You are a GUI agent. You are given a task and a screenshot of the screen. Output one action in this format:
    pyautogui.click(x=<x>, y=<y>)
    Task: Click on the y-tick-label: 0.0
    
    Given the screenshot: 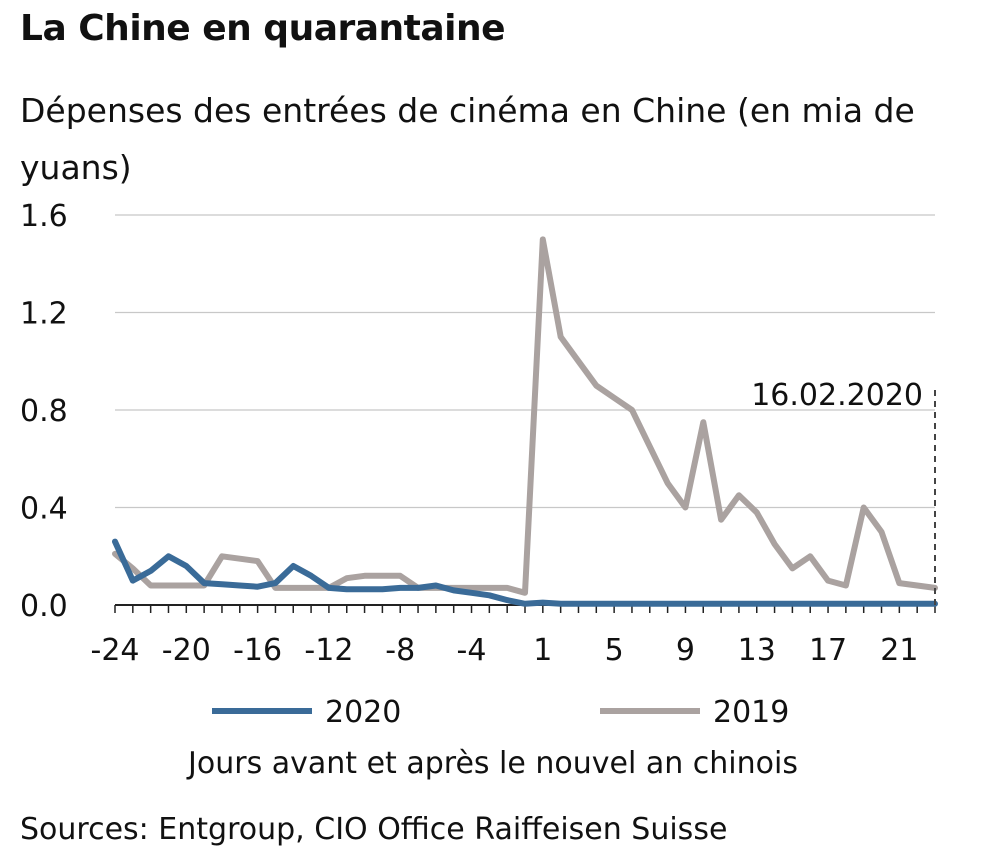 What is the action you would take?
    pyautogui.click(x=44, y=606)
    